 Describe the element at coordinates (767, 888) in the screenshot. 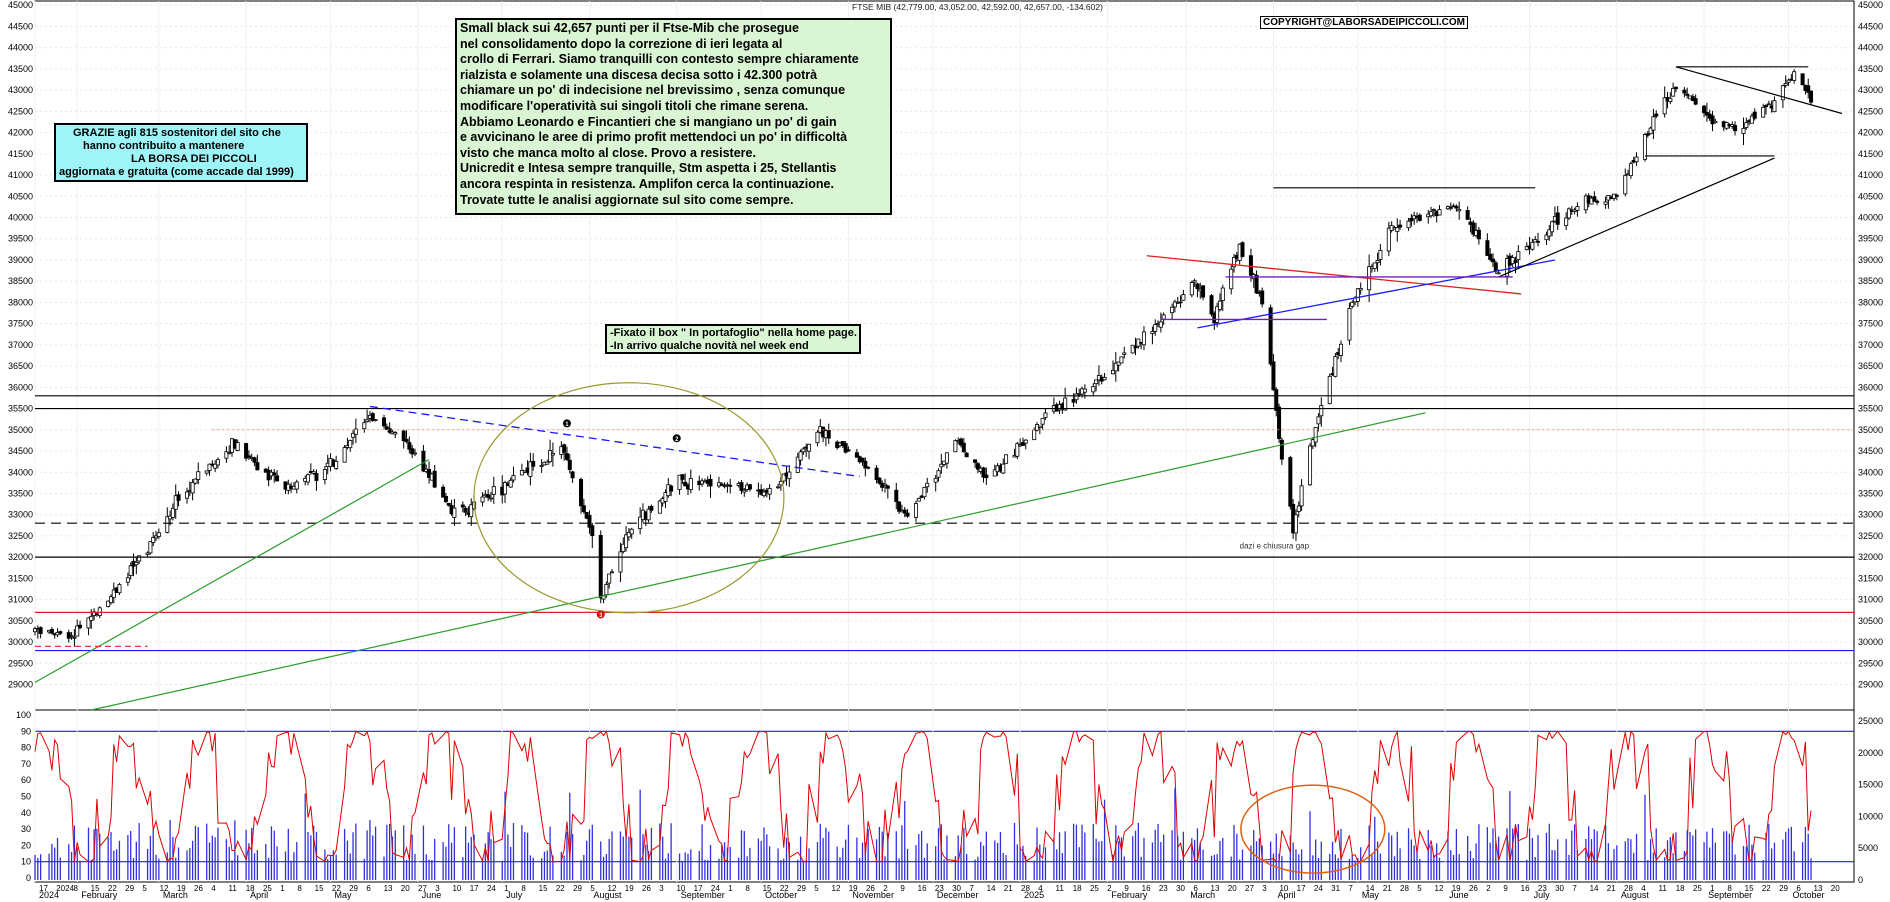

I see `day-tick: 15` at that location.